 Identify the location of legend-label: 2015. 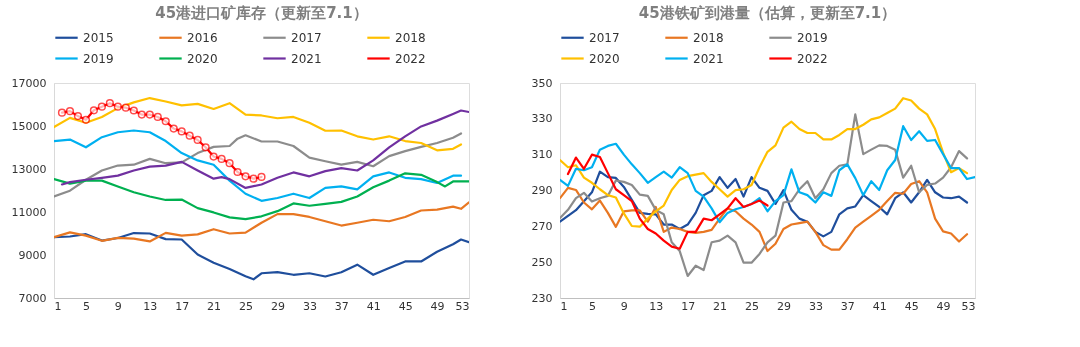
(98, 37).